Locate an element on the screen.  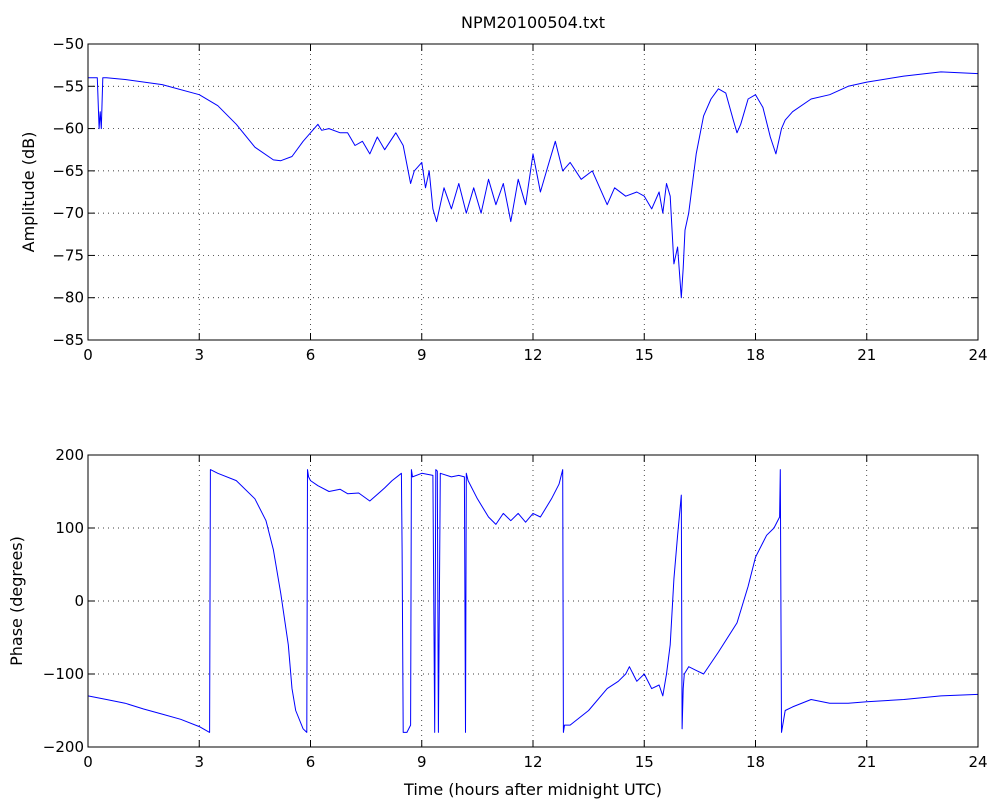
amplitude-x-tick-label: 18 is located at coordinates (755, 355).